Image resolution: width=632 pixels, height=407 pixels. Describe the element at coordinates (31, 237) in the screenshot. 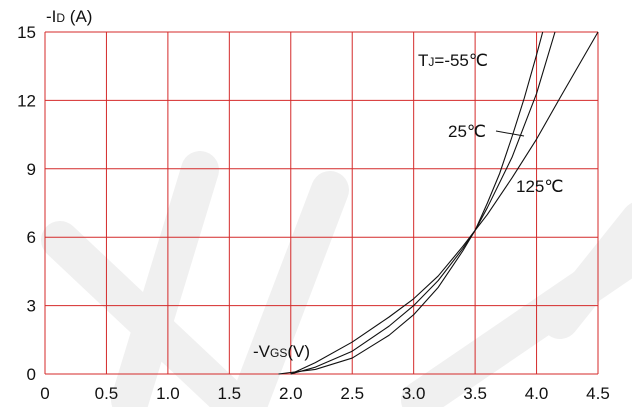

I see `y-tick-label: 6` at that location.